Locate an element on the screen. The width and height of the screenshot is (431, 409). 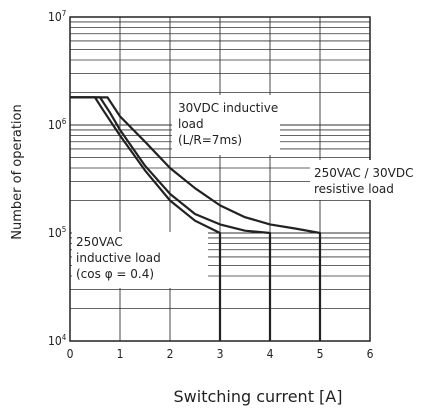
annotation-line: resistive load is located at coordinates (354, 189).